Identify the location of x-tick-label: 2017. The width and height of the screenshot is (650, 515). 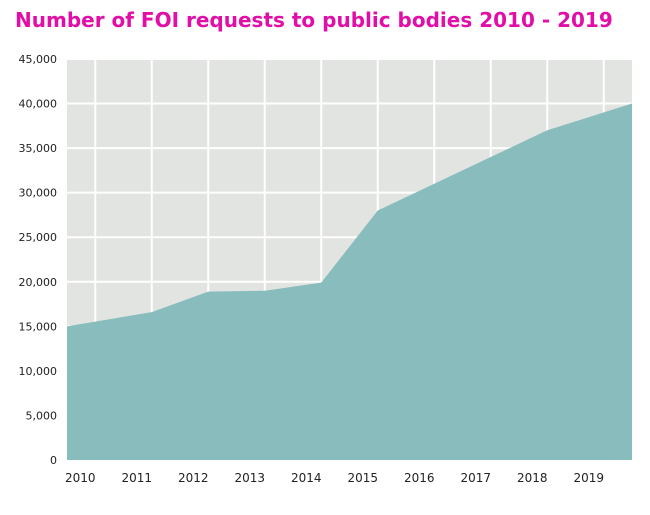
(475, 478).